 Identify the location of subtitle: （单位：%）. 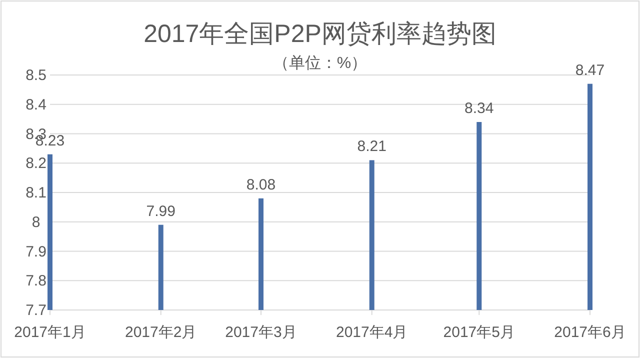
(320, 63).